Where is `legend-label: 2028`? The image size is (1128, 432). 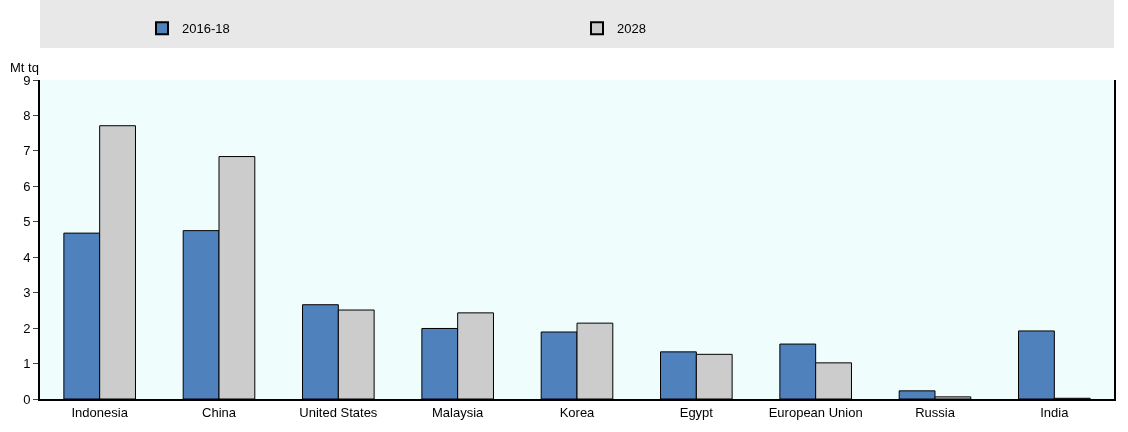 legend-label: 2028 is located at coordinates (631, 29).